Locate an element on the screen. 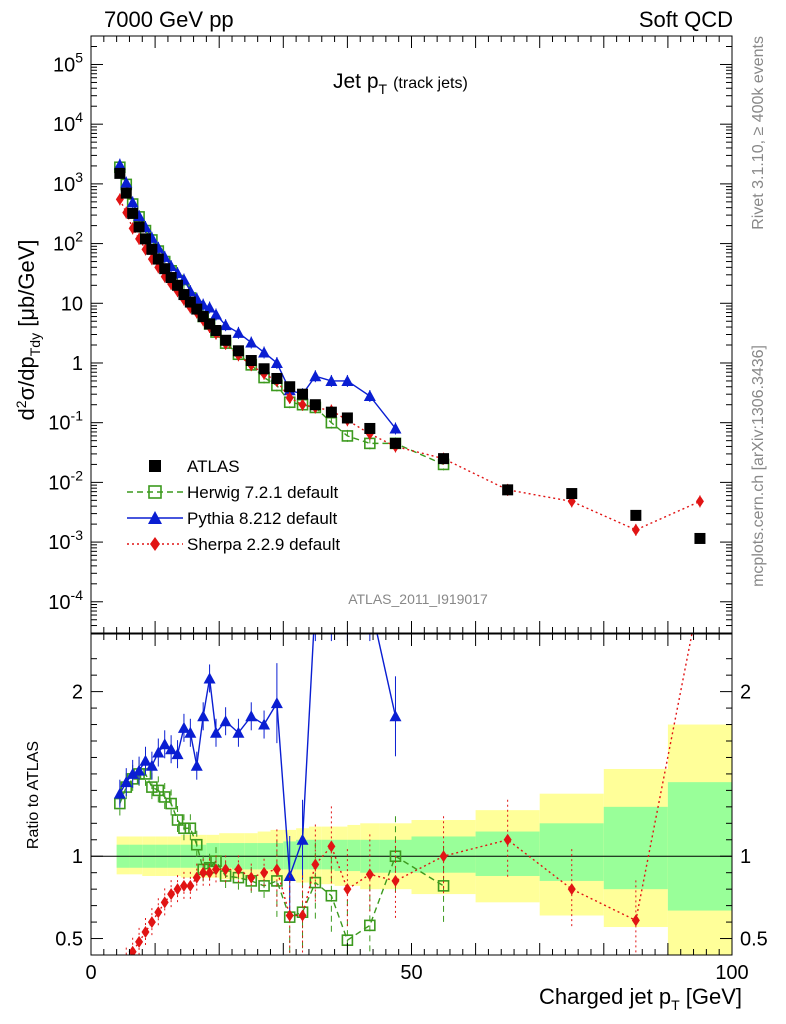 Image resolution: width=786 pixels, height=1024 pixels. ratio-ylabel: Ratio to ATLAS is located at coordinates (33, 795).